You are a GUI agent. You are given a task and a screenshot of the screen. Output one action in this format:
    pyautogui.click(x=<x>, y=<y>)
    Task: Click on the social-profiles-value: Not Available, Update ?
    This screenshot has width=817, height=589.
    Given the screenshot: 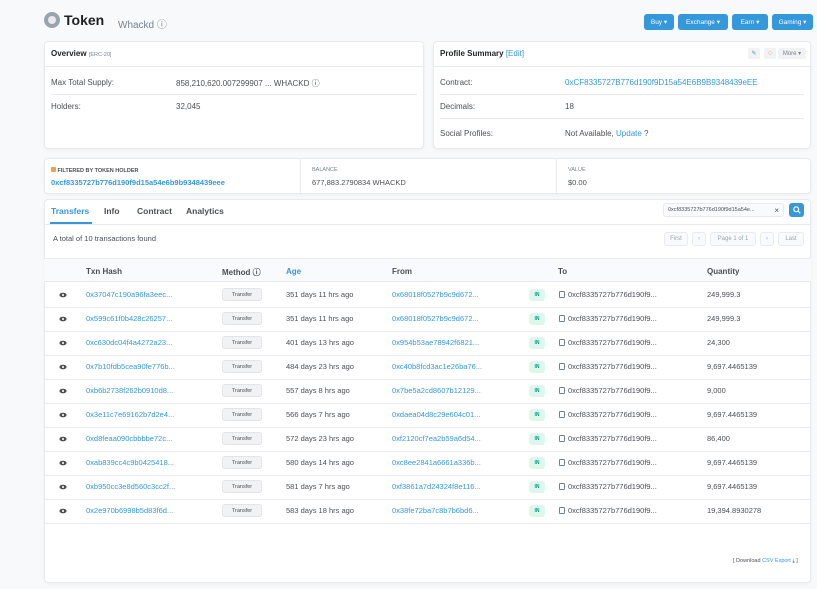 What is the action you would take?
    pyautogui.click(x=607, y=133)
    